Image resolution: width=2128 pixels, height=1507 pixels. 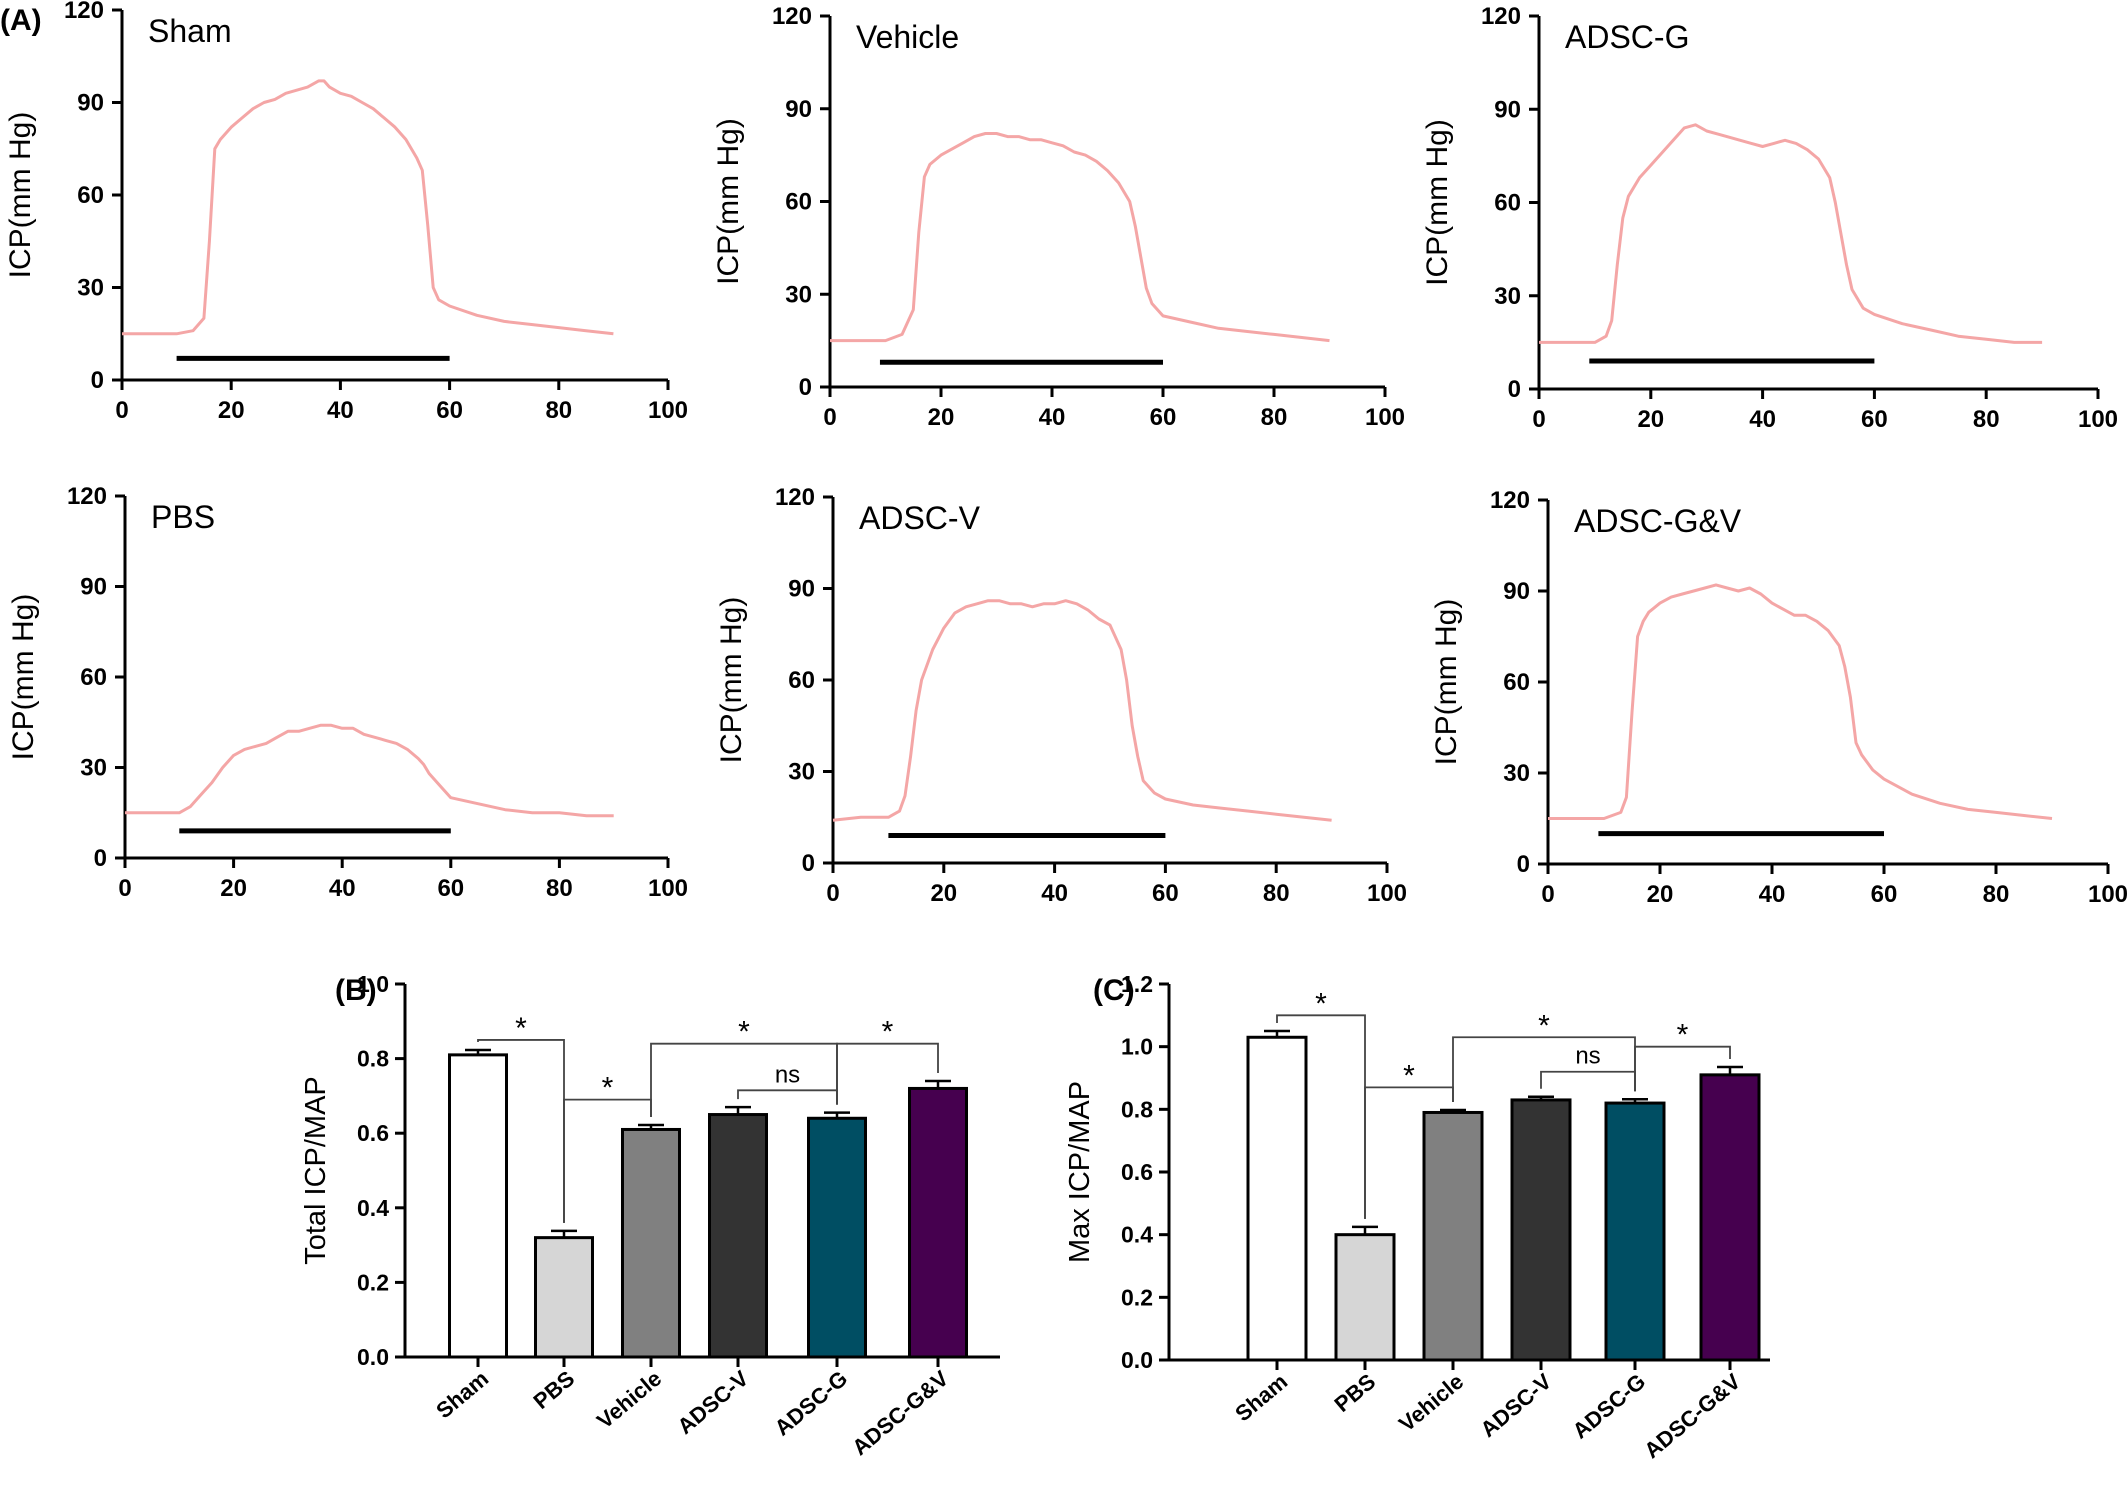 What do you see at coordinates (183, 517) in the screenshot?
I see `chart-title: PBS` at bounding box center [183, 517].